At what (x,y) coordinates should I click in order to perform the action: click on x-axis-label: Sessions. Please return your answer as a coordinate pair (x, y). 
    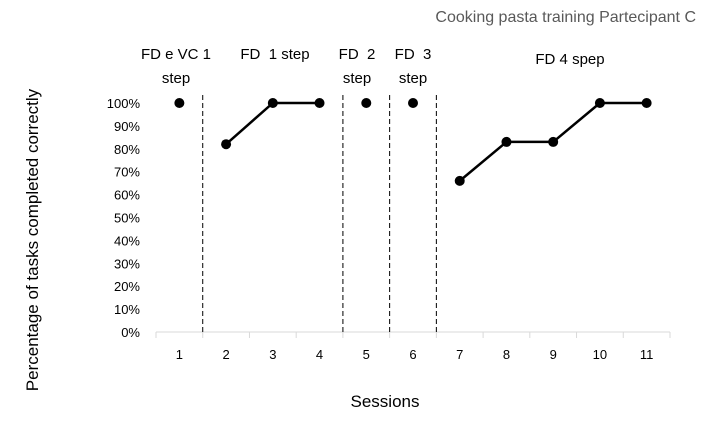
    Looking at the image, I should click on (385, 401).